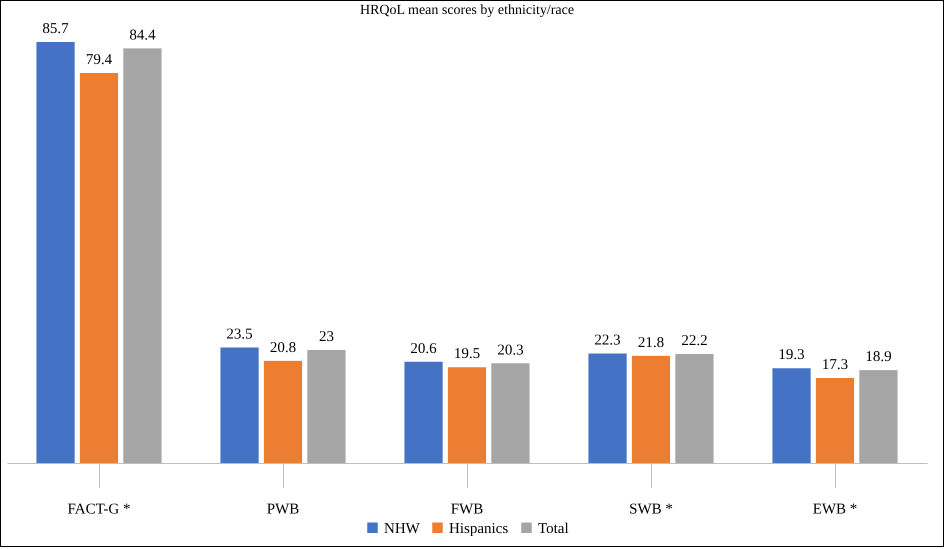 The width and height of the screenshot is (946, 549). I want to click on data-label: 22.3, so click(607, 340).